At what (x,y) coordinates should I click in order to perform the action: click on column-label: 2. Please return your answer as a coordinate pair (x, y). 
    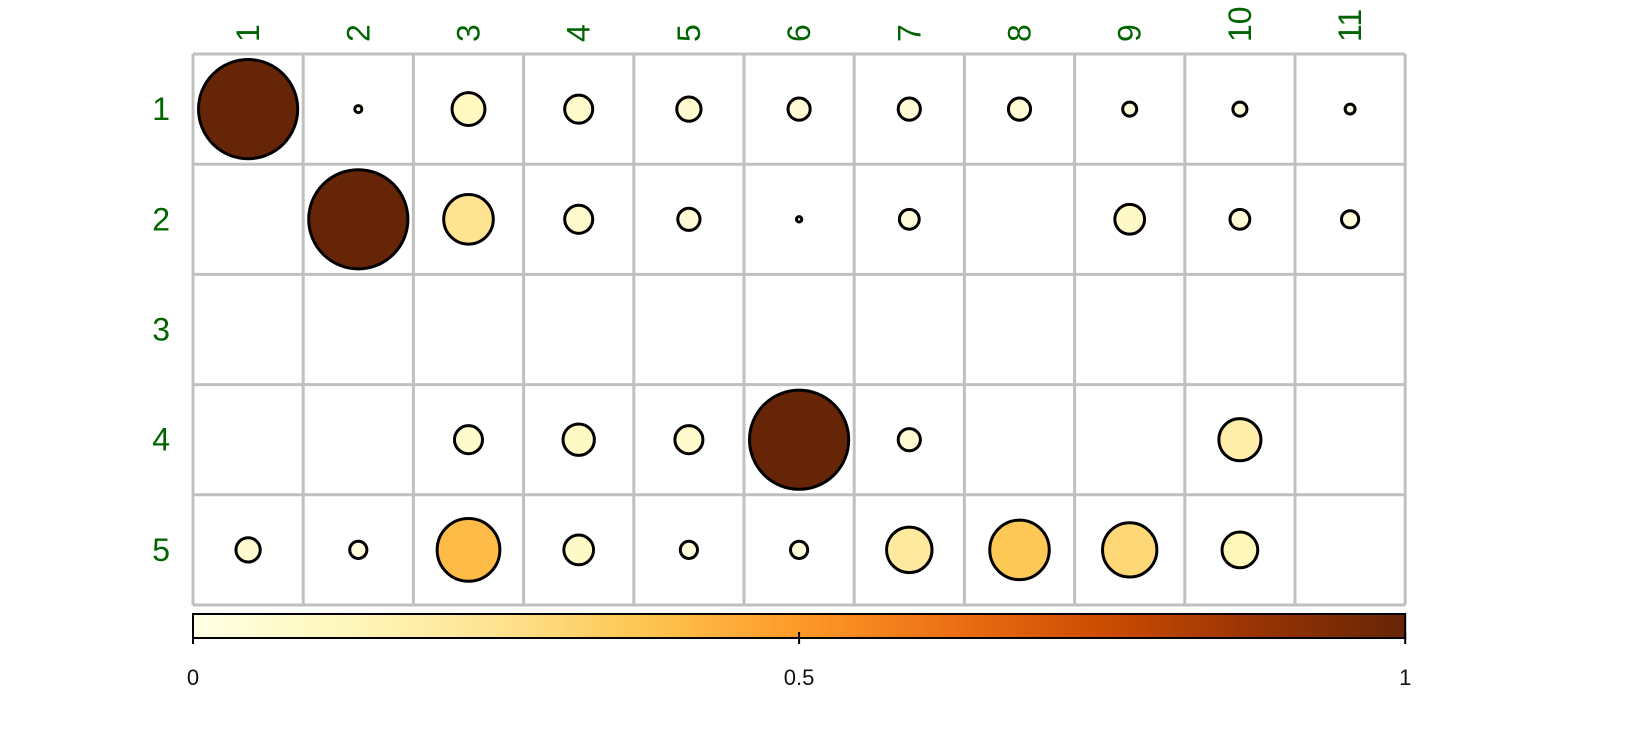
    Looking at the image, I should click on (358, 33).